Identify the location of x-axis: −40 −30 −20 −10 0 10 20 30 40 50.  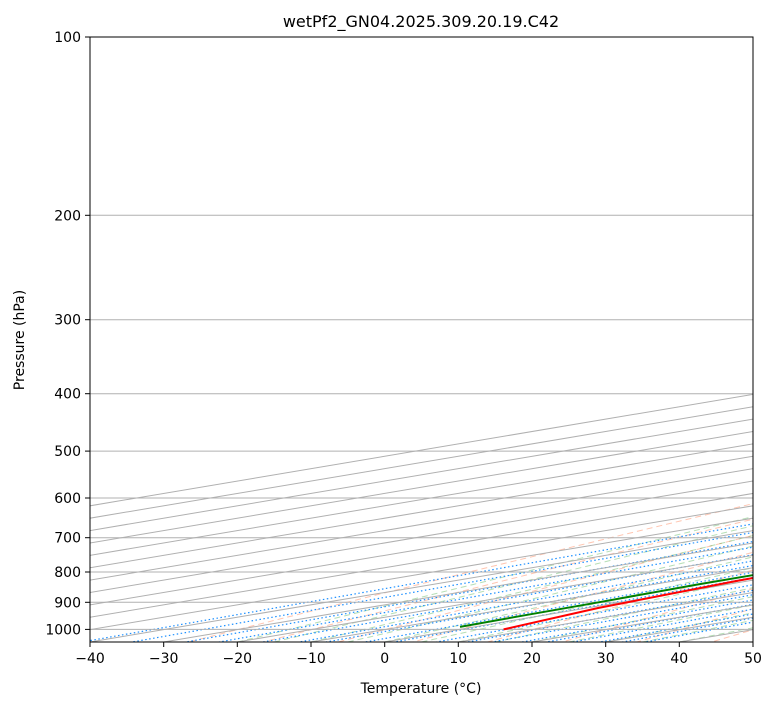
(418, 654).